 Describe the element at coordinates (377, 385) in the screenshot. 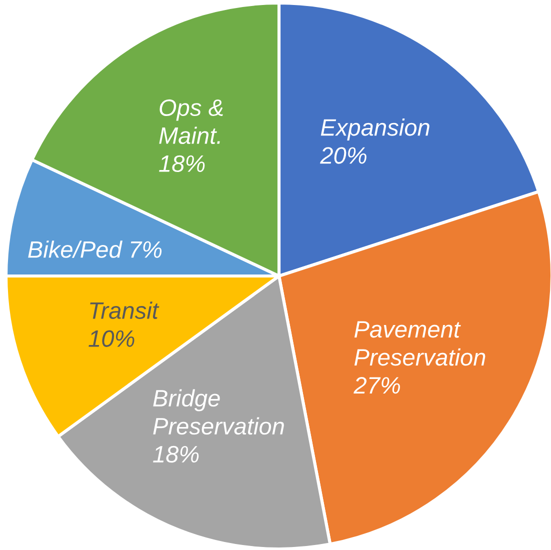

I see `data-label: 27%` at that location.